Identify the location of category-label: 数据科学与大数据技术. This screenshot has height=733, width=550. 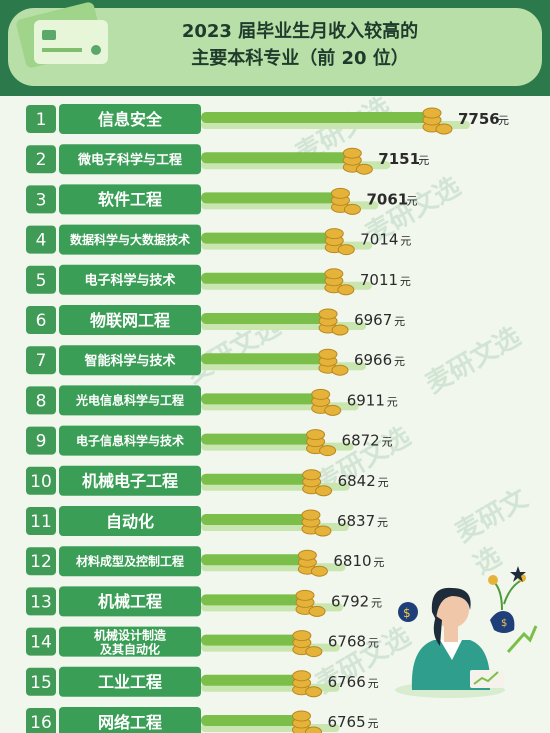
(130, 239).